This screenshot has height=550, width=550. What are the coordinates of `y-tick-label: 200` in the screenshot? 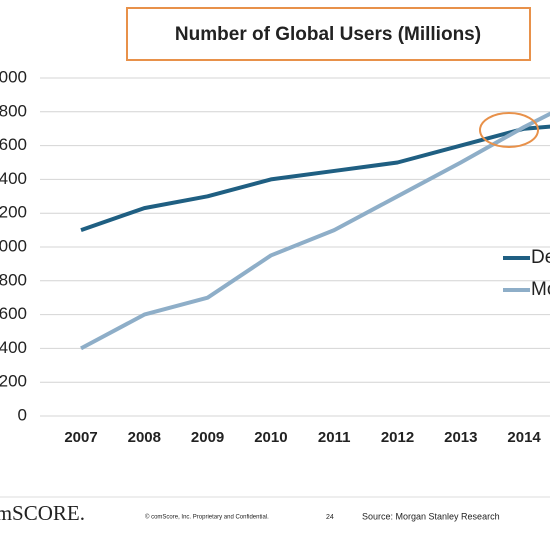 It's located at (13, 381).